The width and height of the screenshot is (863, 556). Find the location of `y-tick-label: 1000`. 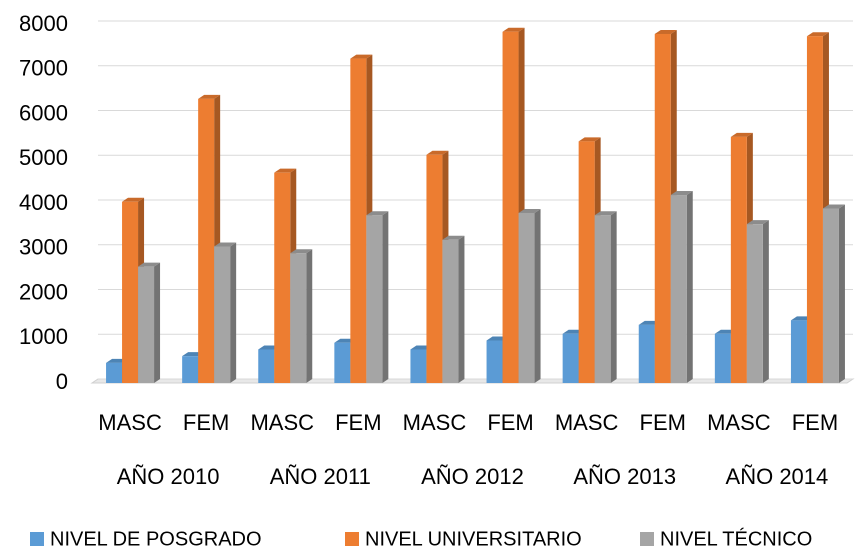

y-tick-label: 1000 is located at coordinates (43, 336).